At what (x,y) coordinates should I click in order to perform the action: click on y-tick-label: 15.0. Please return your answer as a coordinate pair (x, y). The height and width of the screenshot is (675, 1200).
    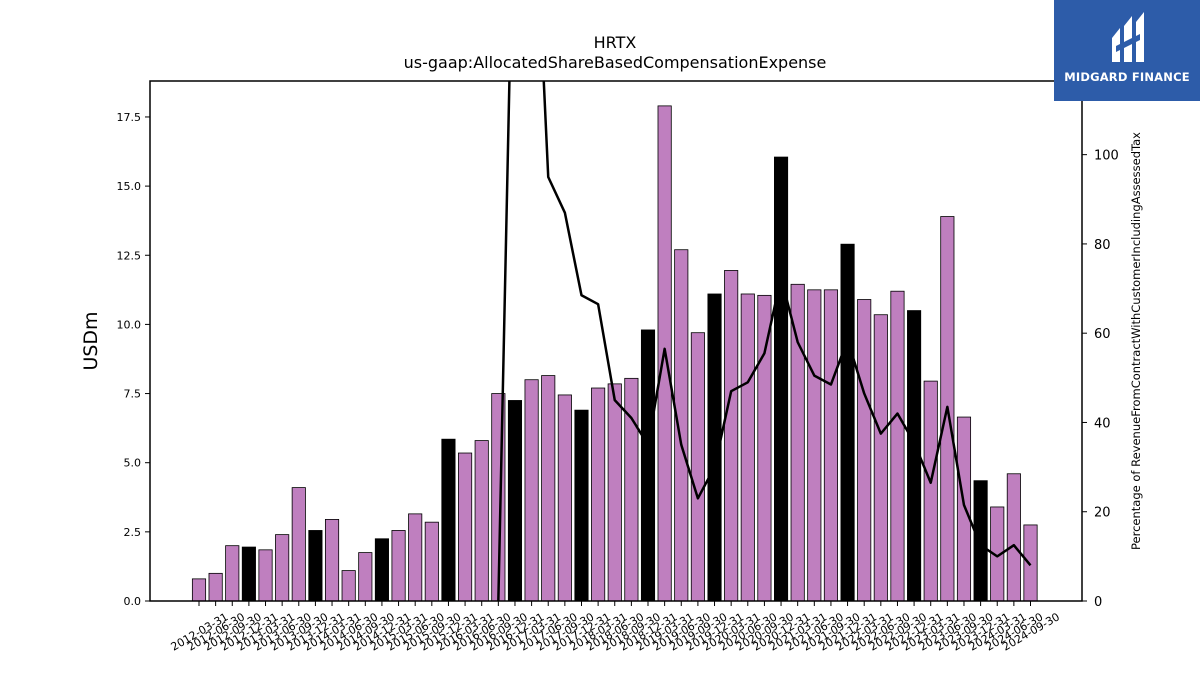
    Looking at the image, I should click on (129, 186).